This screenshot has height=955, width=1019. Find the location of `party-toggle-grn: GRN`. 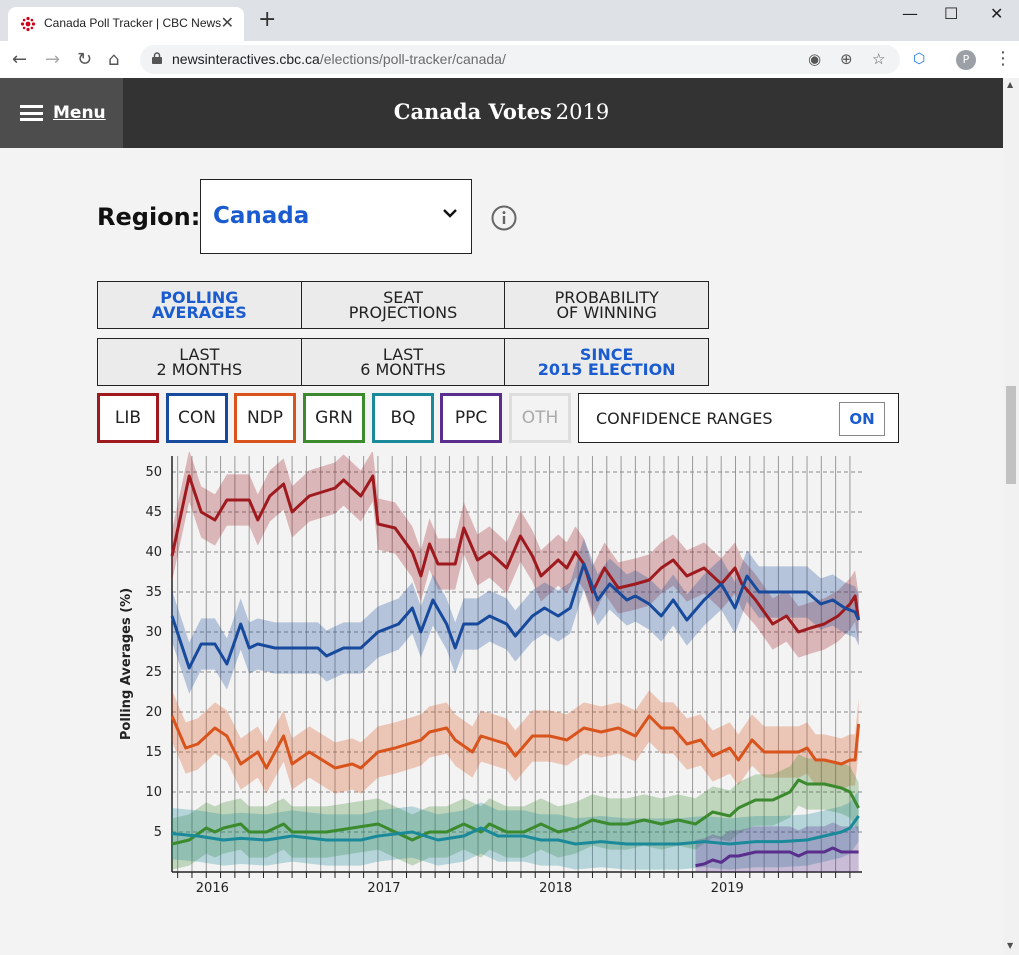

party-toggle-grn: GRN is located at coordinates (334, 418).